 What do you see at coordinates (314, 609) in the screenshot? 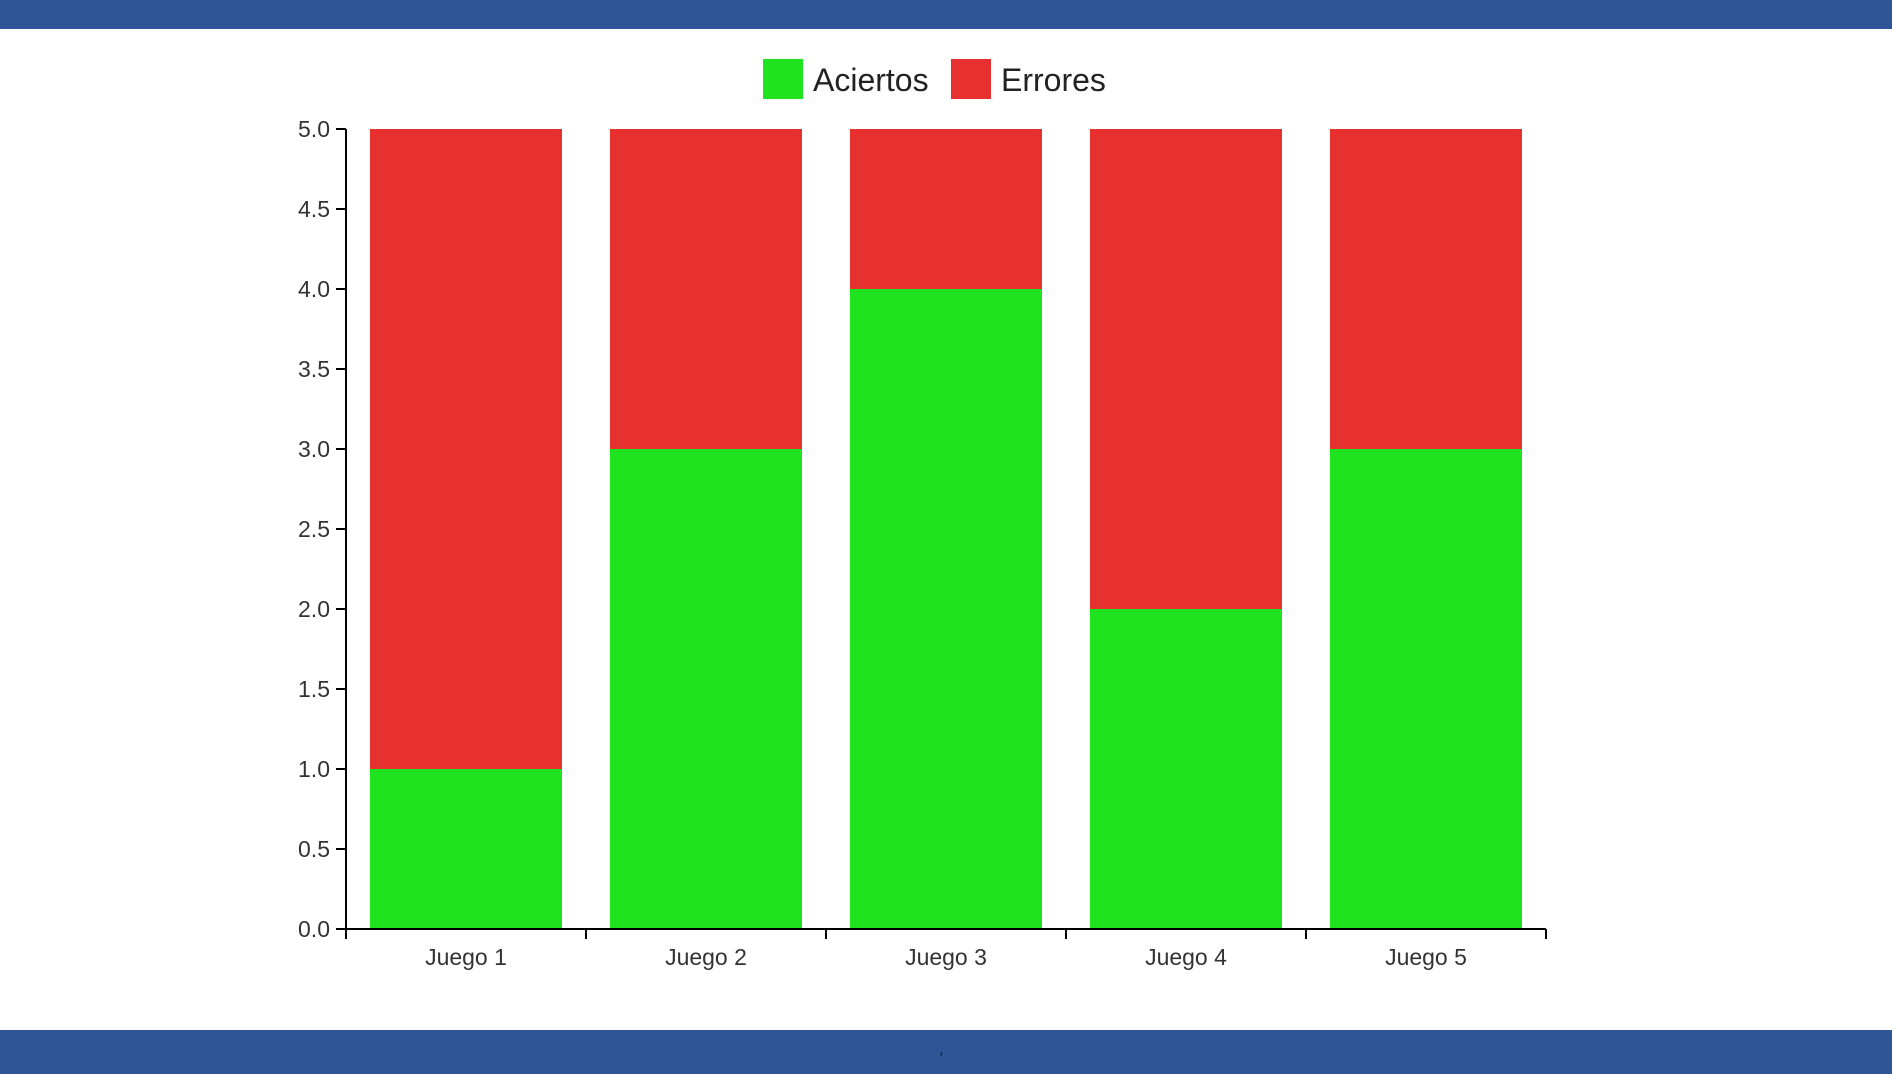
I see `y-tick-label: 2.0` at bounding box center [314, 609].